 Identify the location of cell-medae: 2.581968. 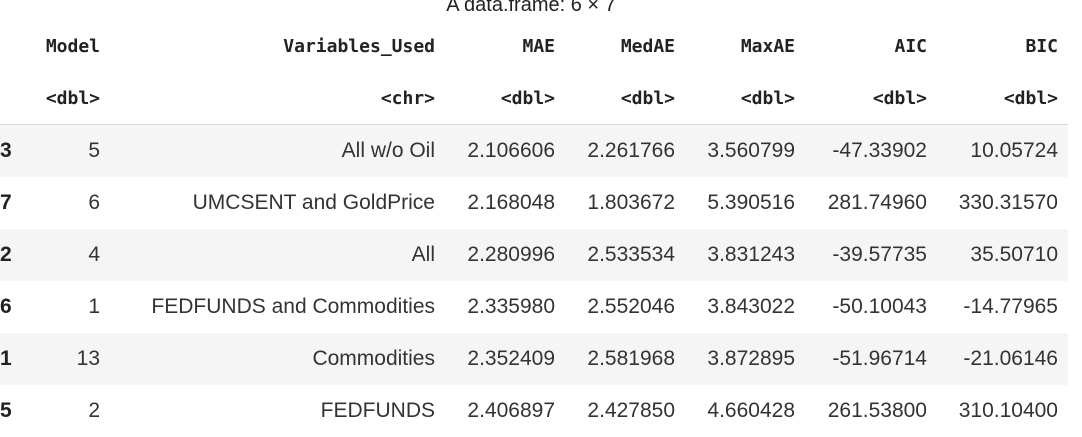
(631, 358).